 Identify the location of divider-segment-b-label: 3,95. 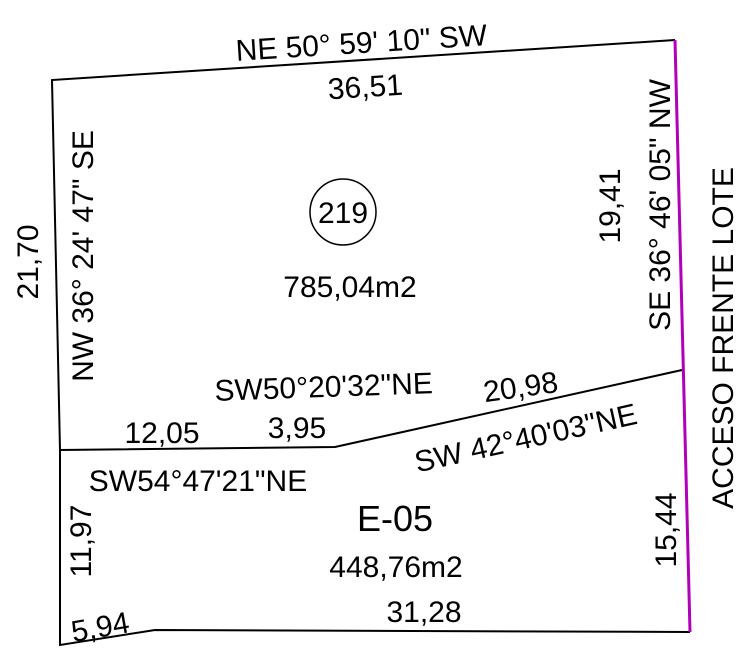
(297, 428).